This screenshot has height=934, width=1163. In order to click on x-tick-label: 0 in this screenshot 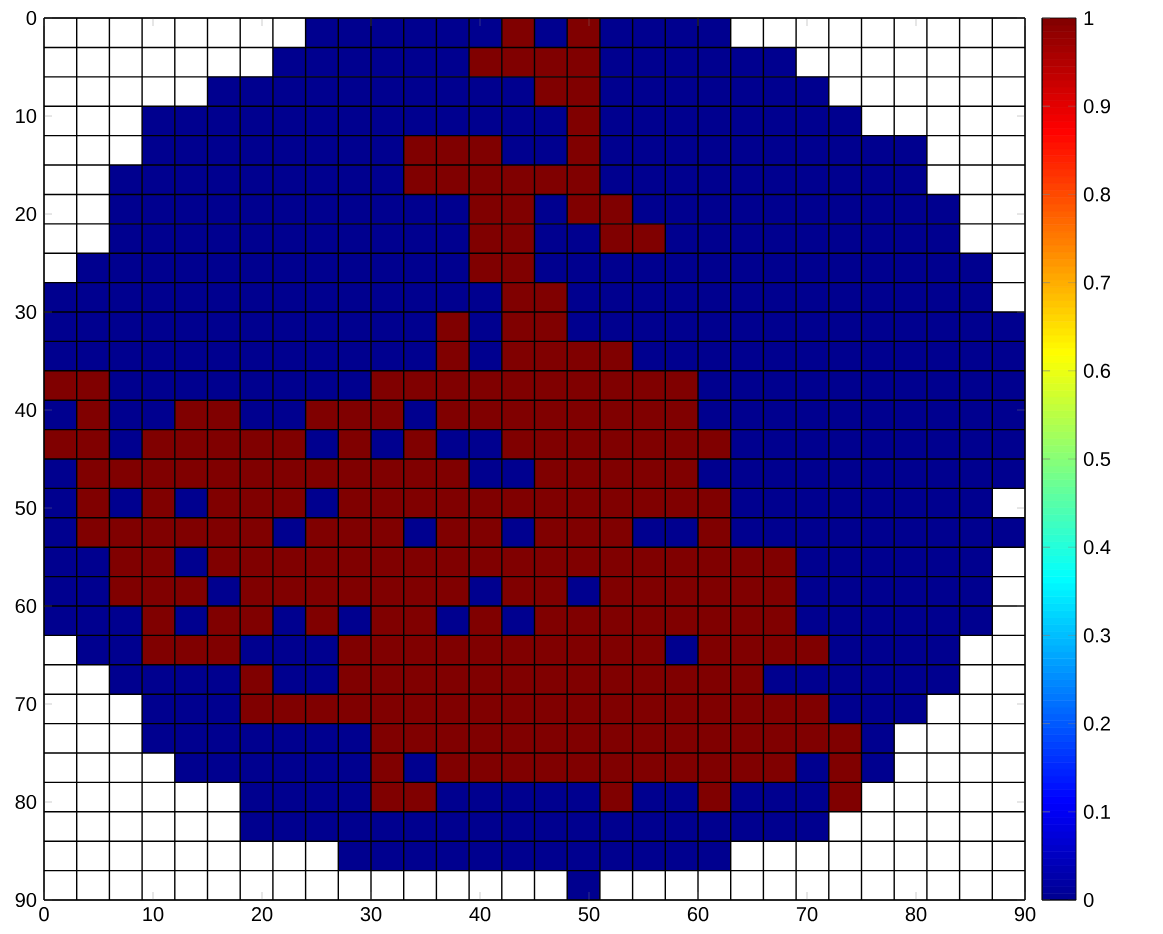, I will do `click(44, 914)`.